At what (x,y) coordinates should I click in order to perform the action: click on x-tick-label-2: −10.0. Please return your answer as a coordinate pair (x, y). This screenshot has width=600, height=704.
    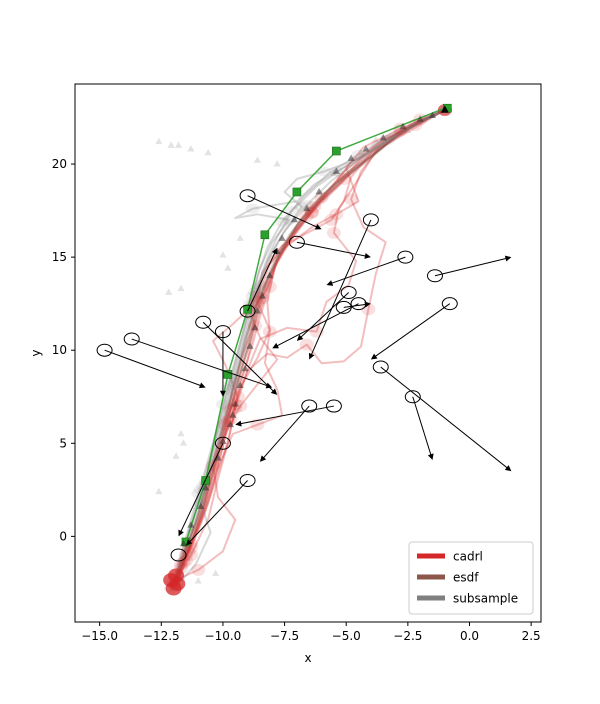
    Looking at the image, I should click on (223, 636).